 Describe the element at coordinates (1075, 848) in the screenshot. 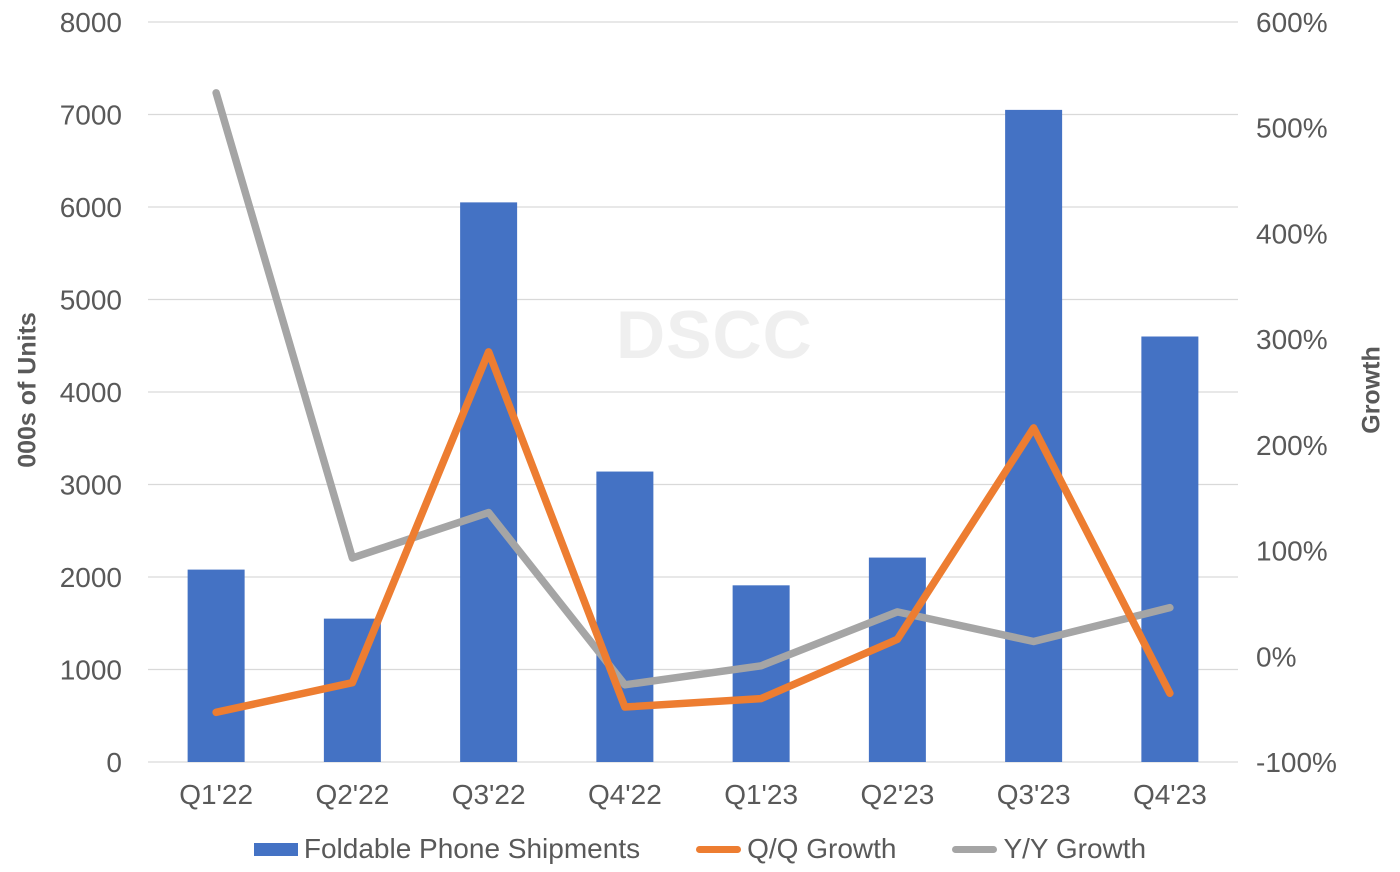

I see `legend-label-yy-growth: Y/Y Growth` at that location.